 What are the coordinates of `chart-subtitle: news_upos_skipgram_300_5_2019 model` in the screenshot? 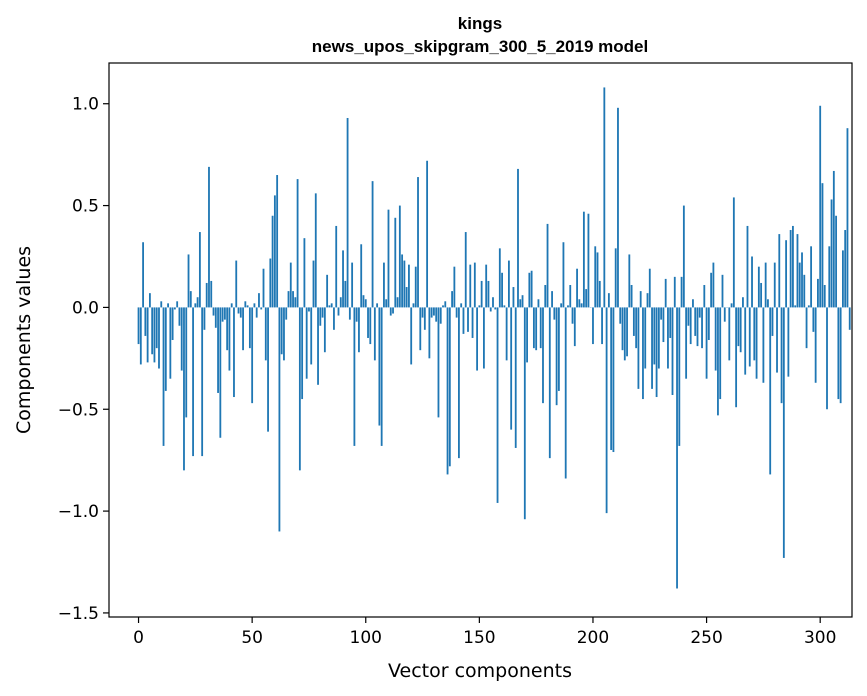 It's located at (480, 46).